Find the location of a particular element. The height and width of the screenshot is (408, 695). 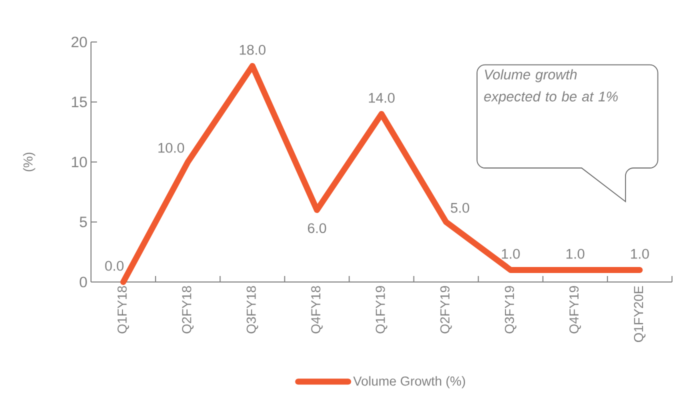

y-tick-label: 10 is located at coordinates (79, 162).